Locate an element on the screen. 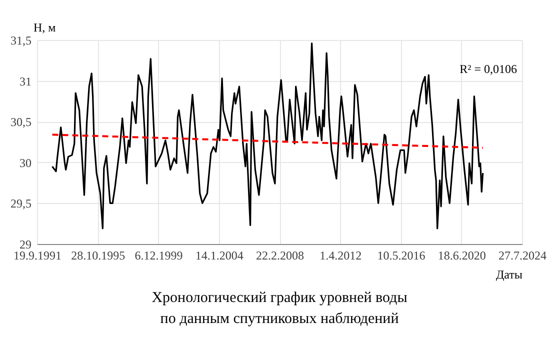 This screenshot has height=340, width=556. y-tick-label: 31 is located at coordinates (26, 81).